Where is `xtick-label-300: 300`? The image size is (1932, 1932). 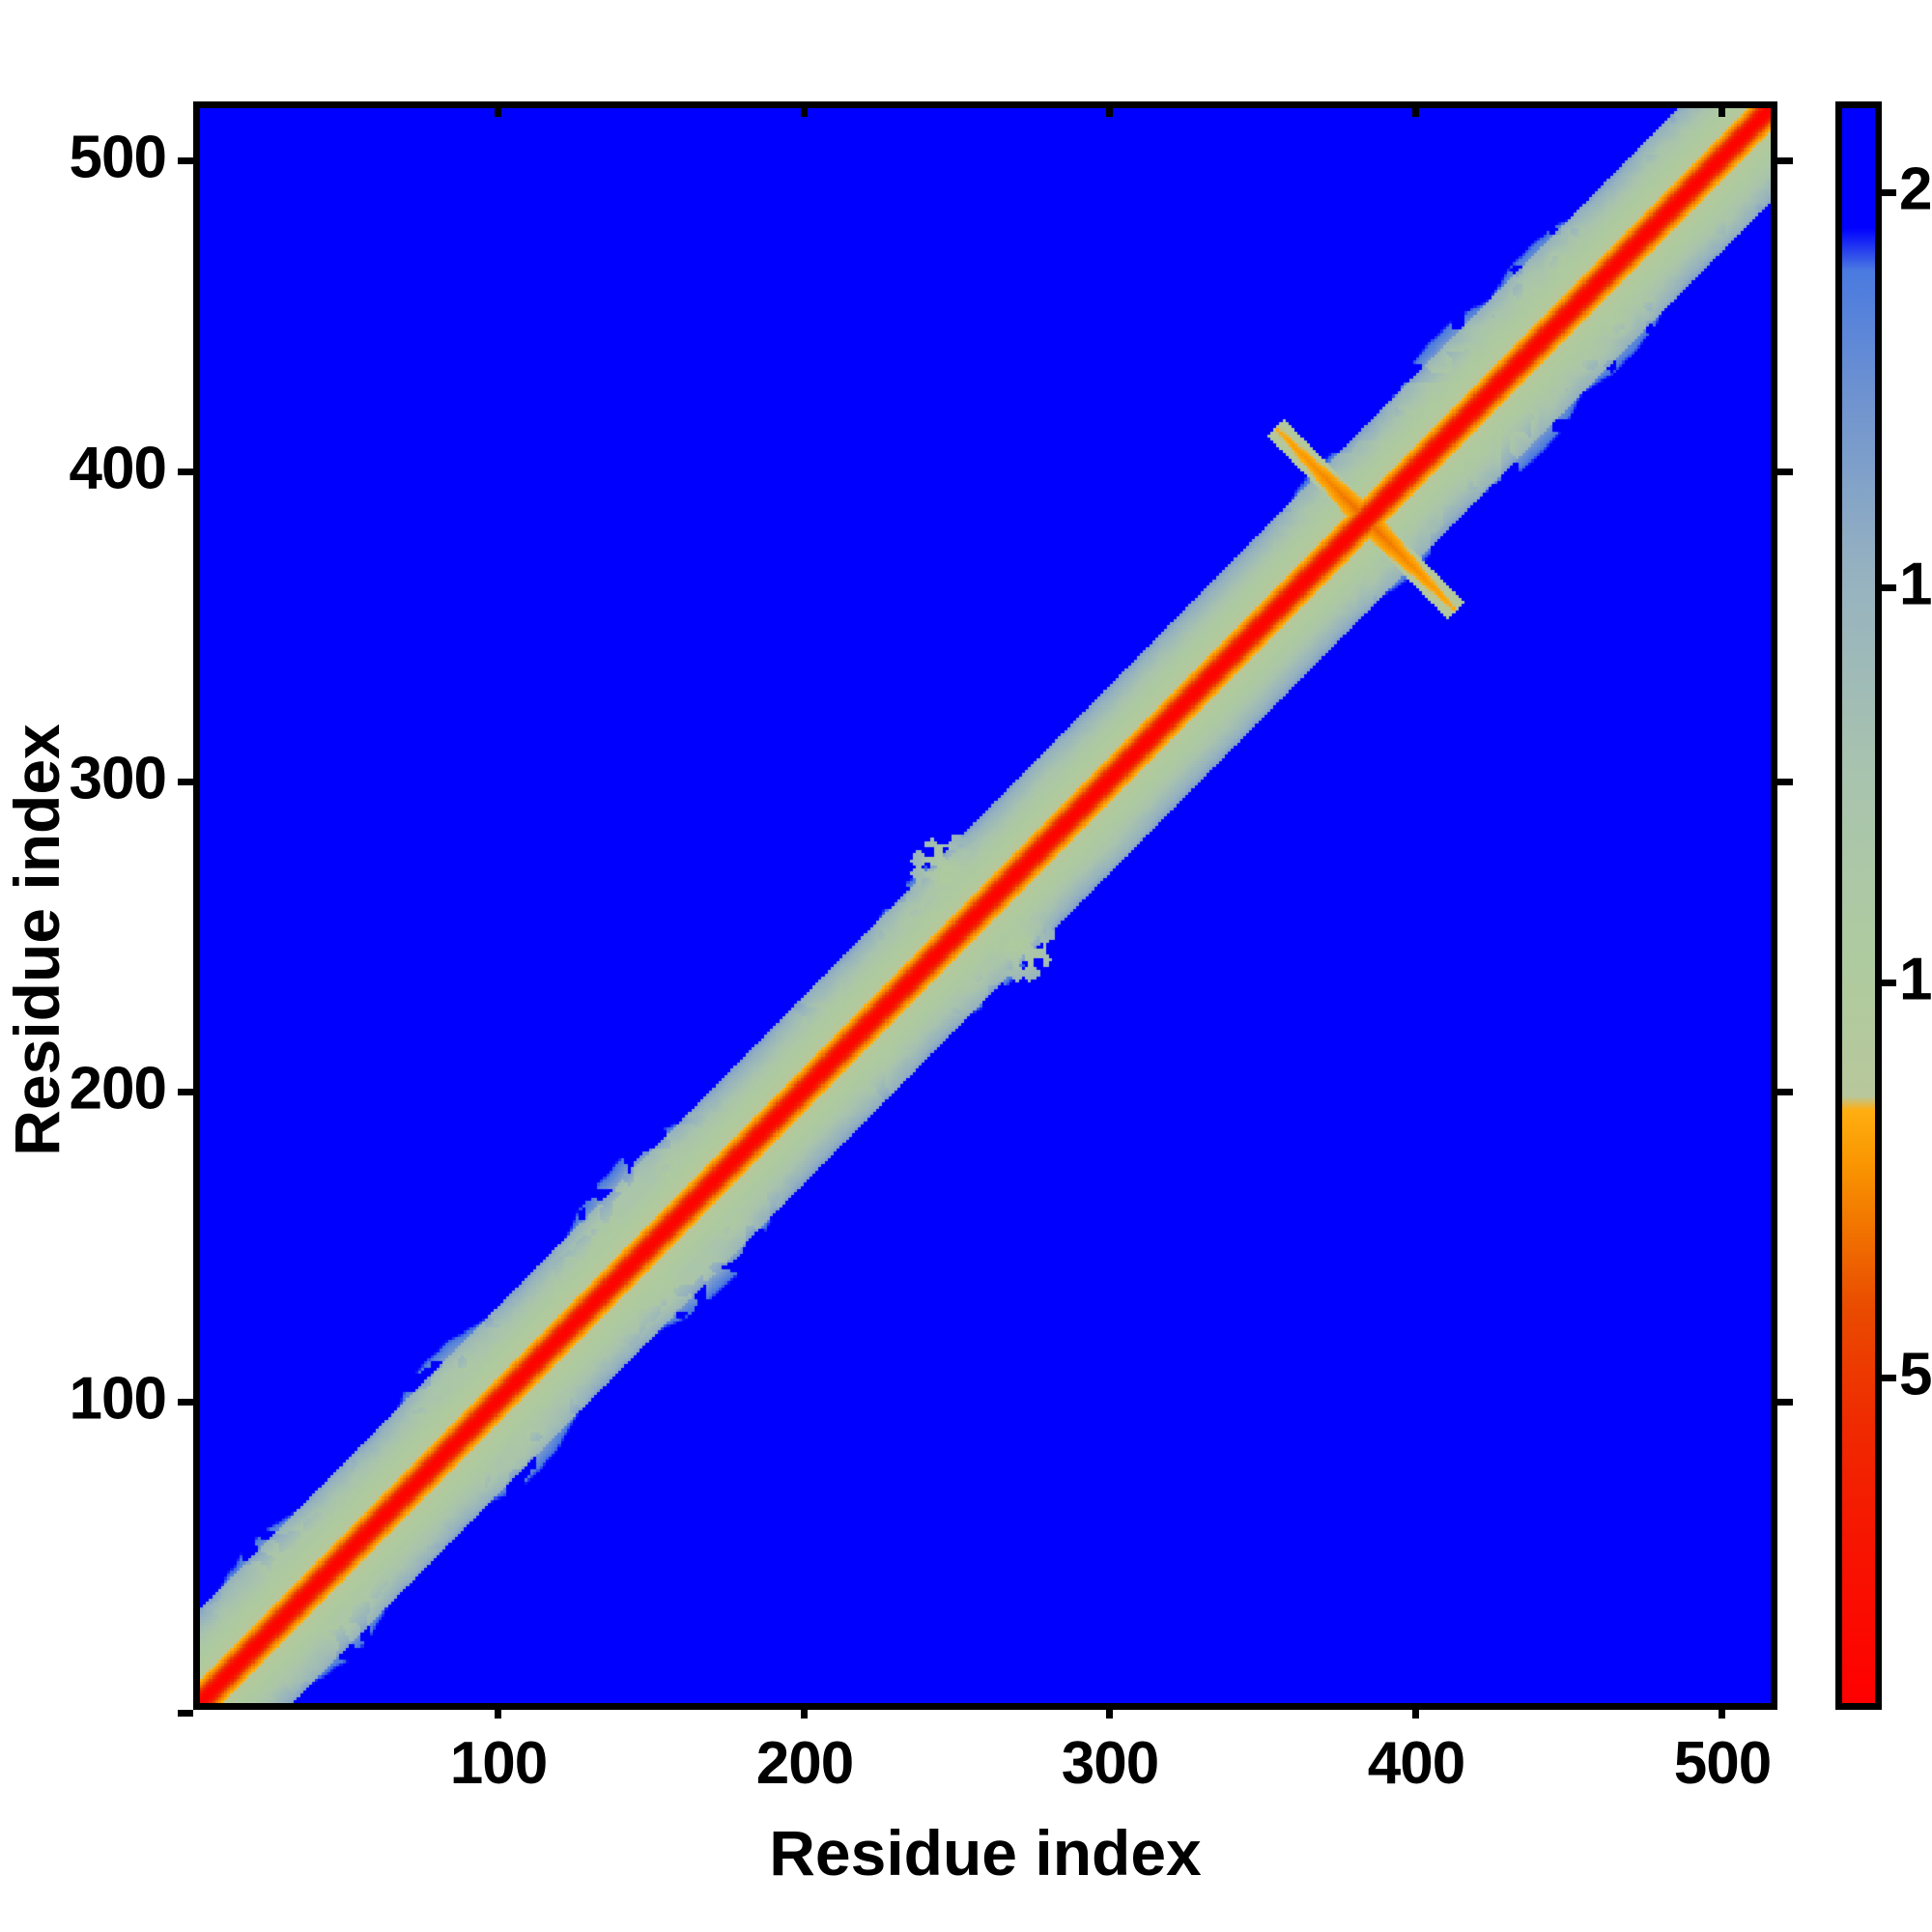 xtick-label-300: 300 is located at coordinates (1110, 1763).